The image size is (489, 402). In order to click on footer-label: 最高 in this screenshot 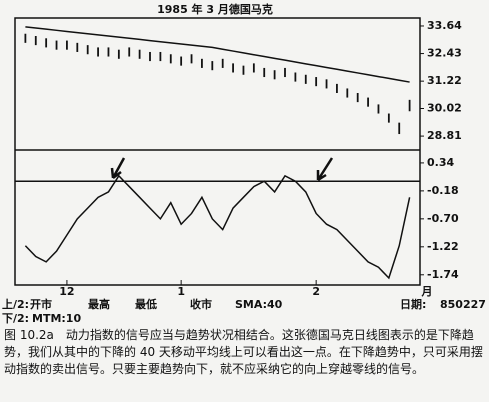, I will do `click(99, 304)`.